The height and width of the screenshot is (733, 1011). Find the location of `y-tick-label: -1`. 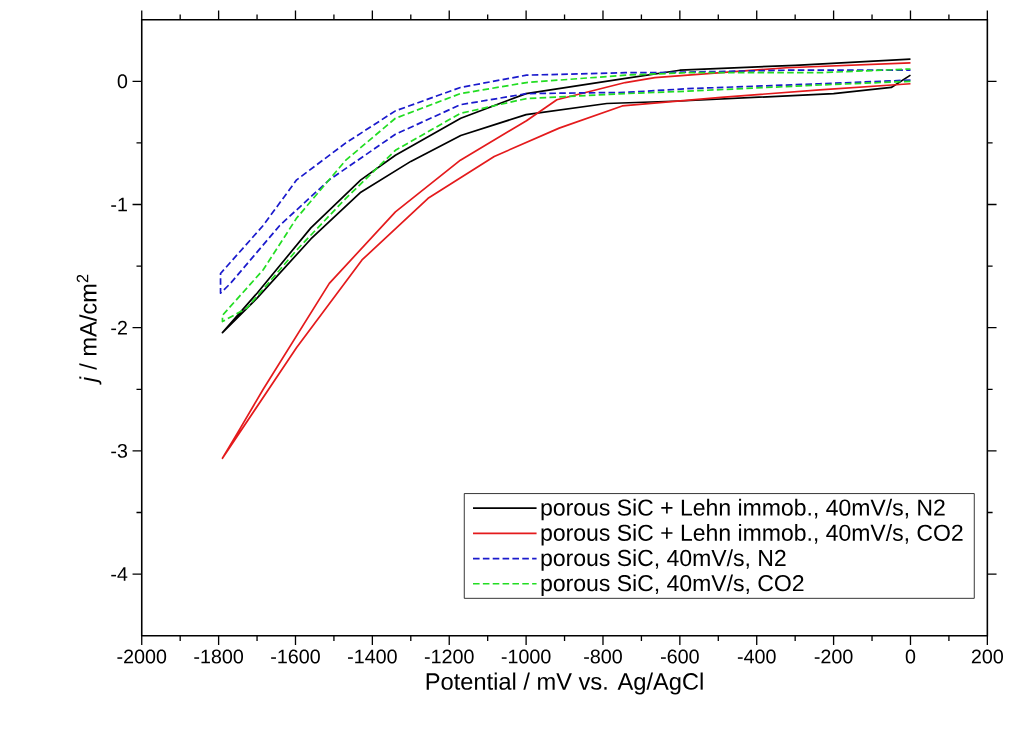

y-tick-label: -1 is located at coordinates (119, 204).